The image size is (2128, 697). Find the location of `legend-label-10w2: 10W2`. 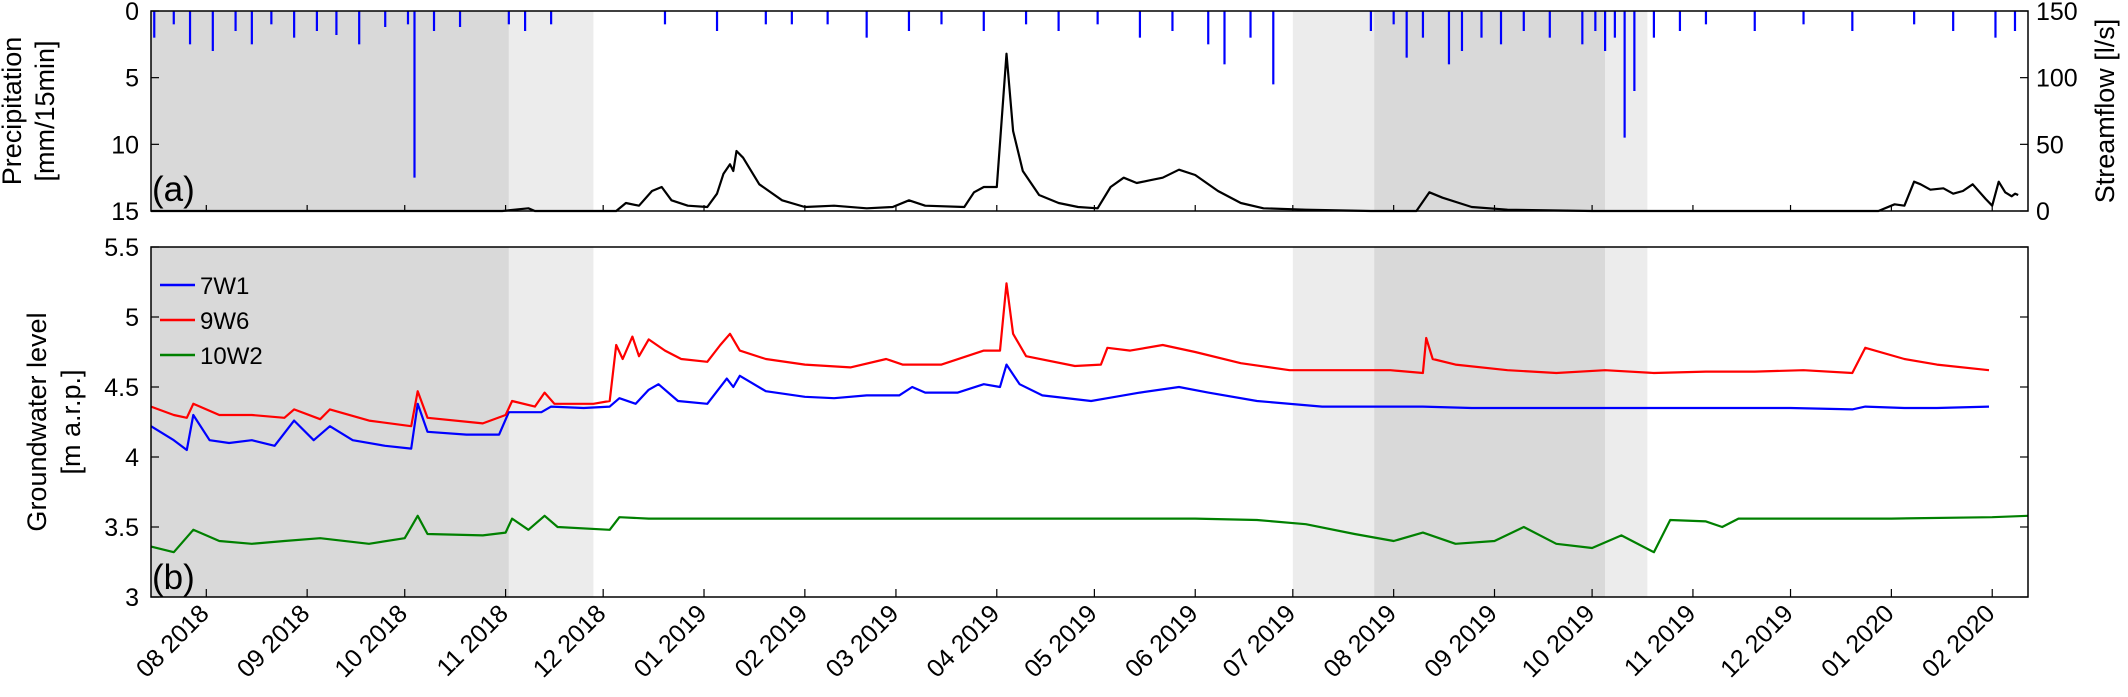

legend-label-10w2: 10W2 is located at coordinates (231, 356).